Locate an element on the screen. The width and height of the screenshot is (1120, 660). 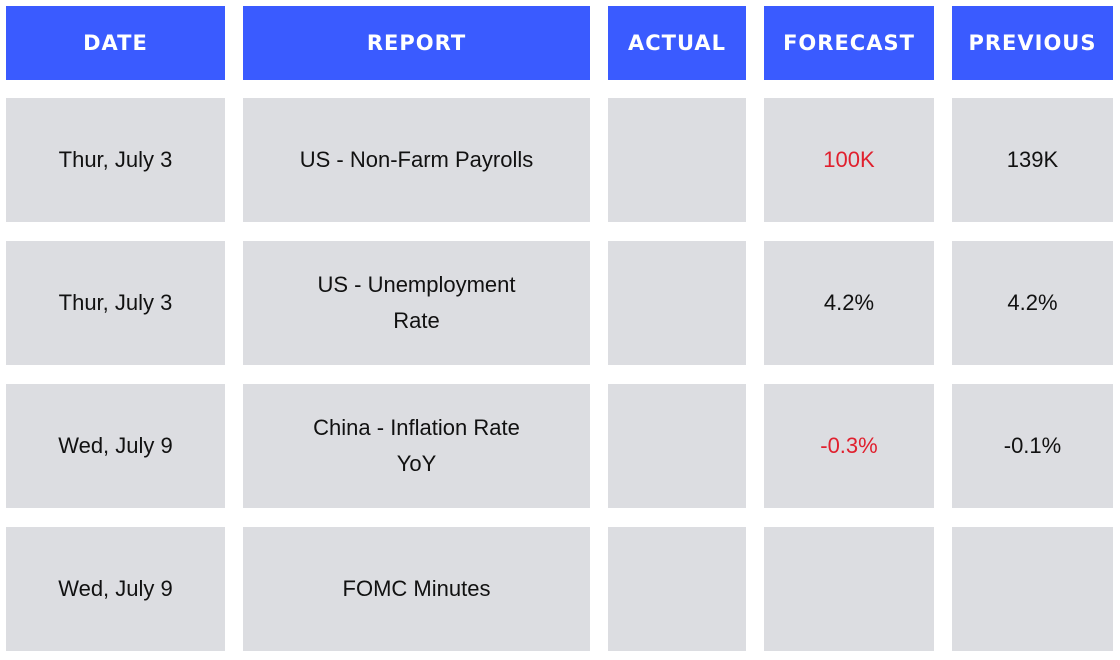
cell-text: 139K is located at coordinates (1032, 159).